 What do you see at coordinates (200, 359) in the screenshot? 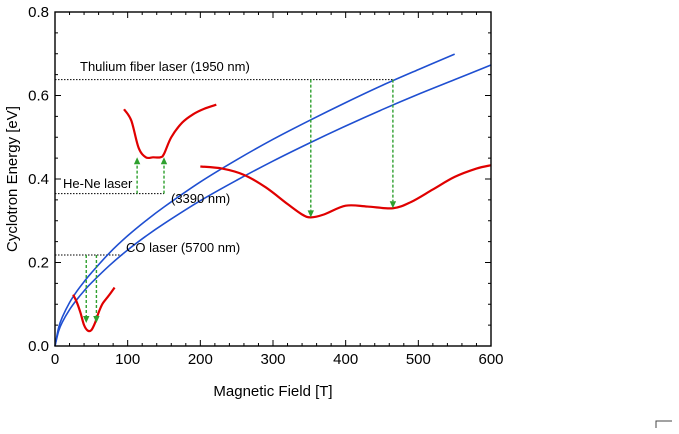
I see `x-tick-label: 200` at bounding box center [200, 359].